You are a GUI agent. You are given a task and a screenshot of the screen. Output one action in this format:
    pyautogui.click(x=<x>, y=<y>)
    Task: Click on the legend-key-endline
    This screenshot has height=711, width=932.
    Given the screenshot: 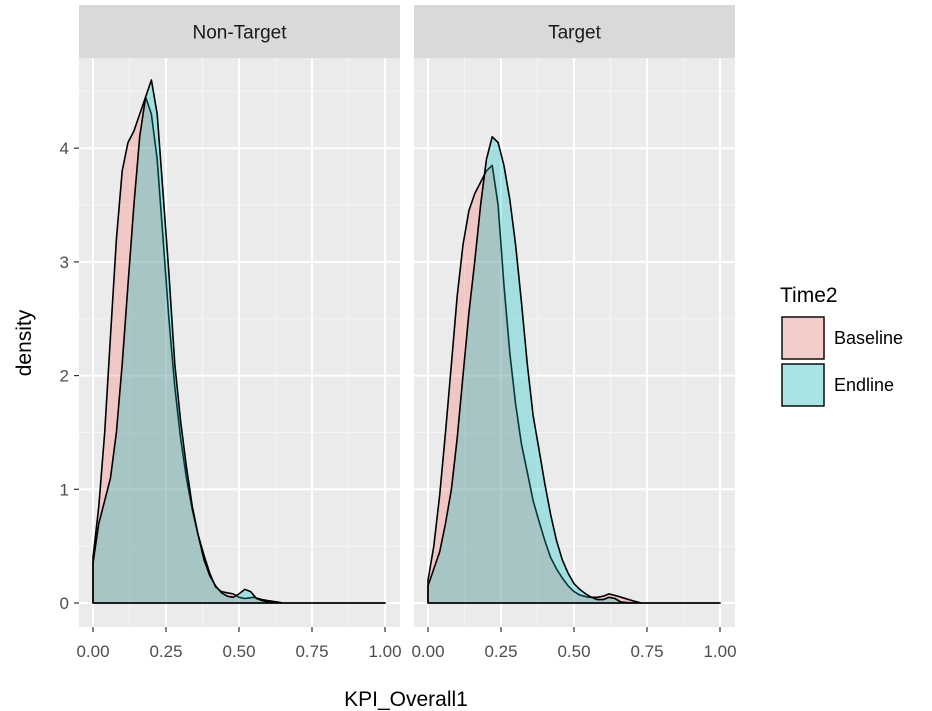 What is the action you would take?
    pyautogui.click(x=803, y=385)
    